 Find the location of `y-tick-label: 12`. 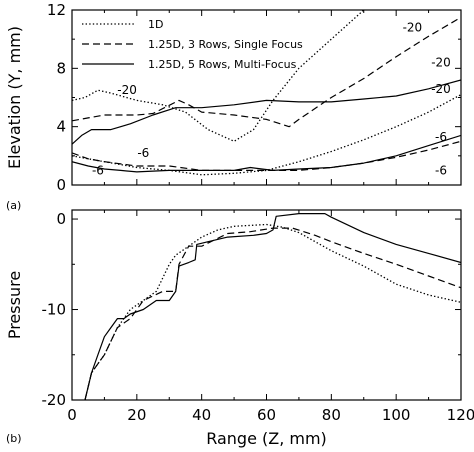

y-tick-label: 12 is located at coordinates (56, 10).